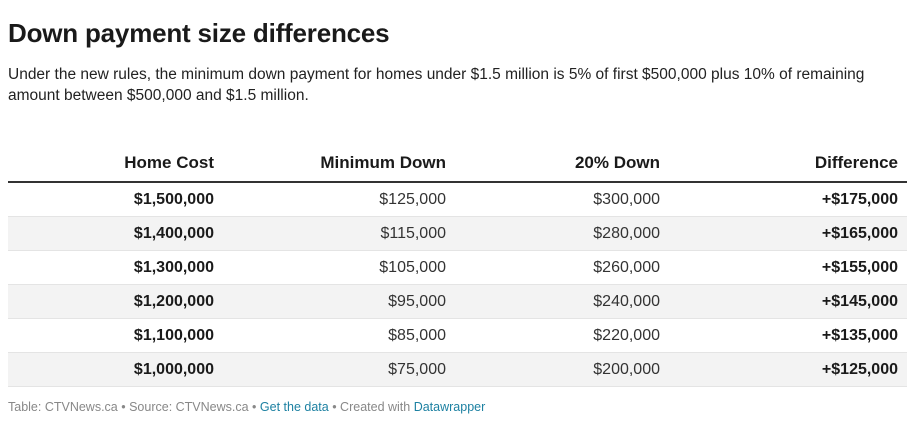 Image resolution: width=921 pixels, height=431 pixels. What do you see at coordinates (115, 158) in the screenshot?
I see `column-header-home-cost: Home Cost` at bounding box center [115, 158].